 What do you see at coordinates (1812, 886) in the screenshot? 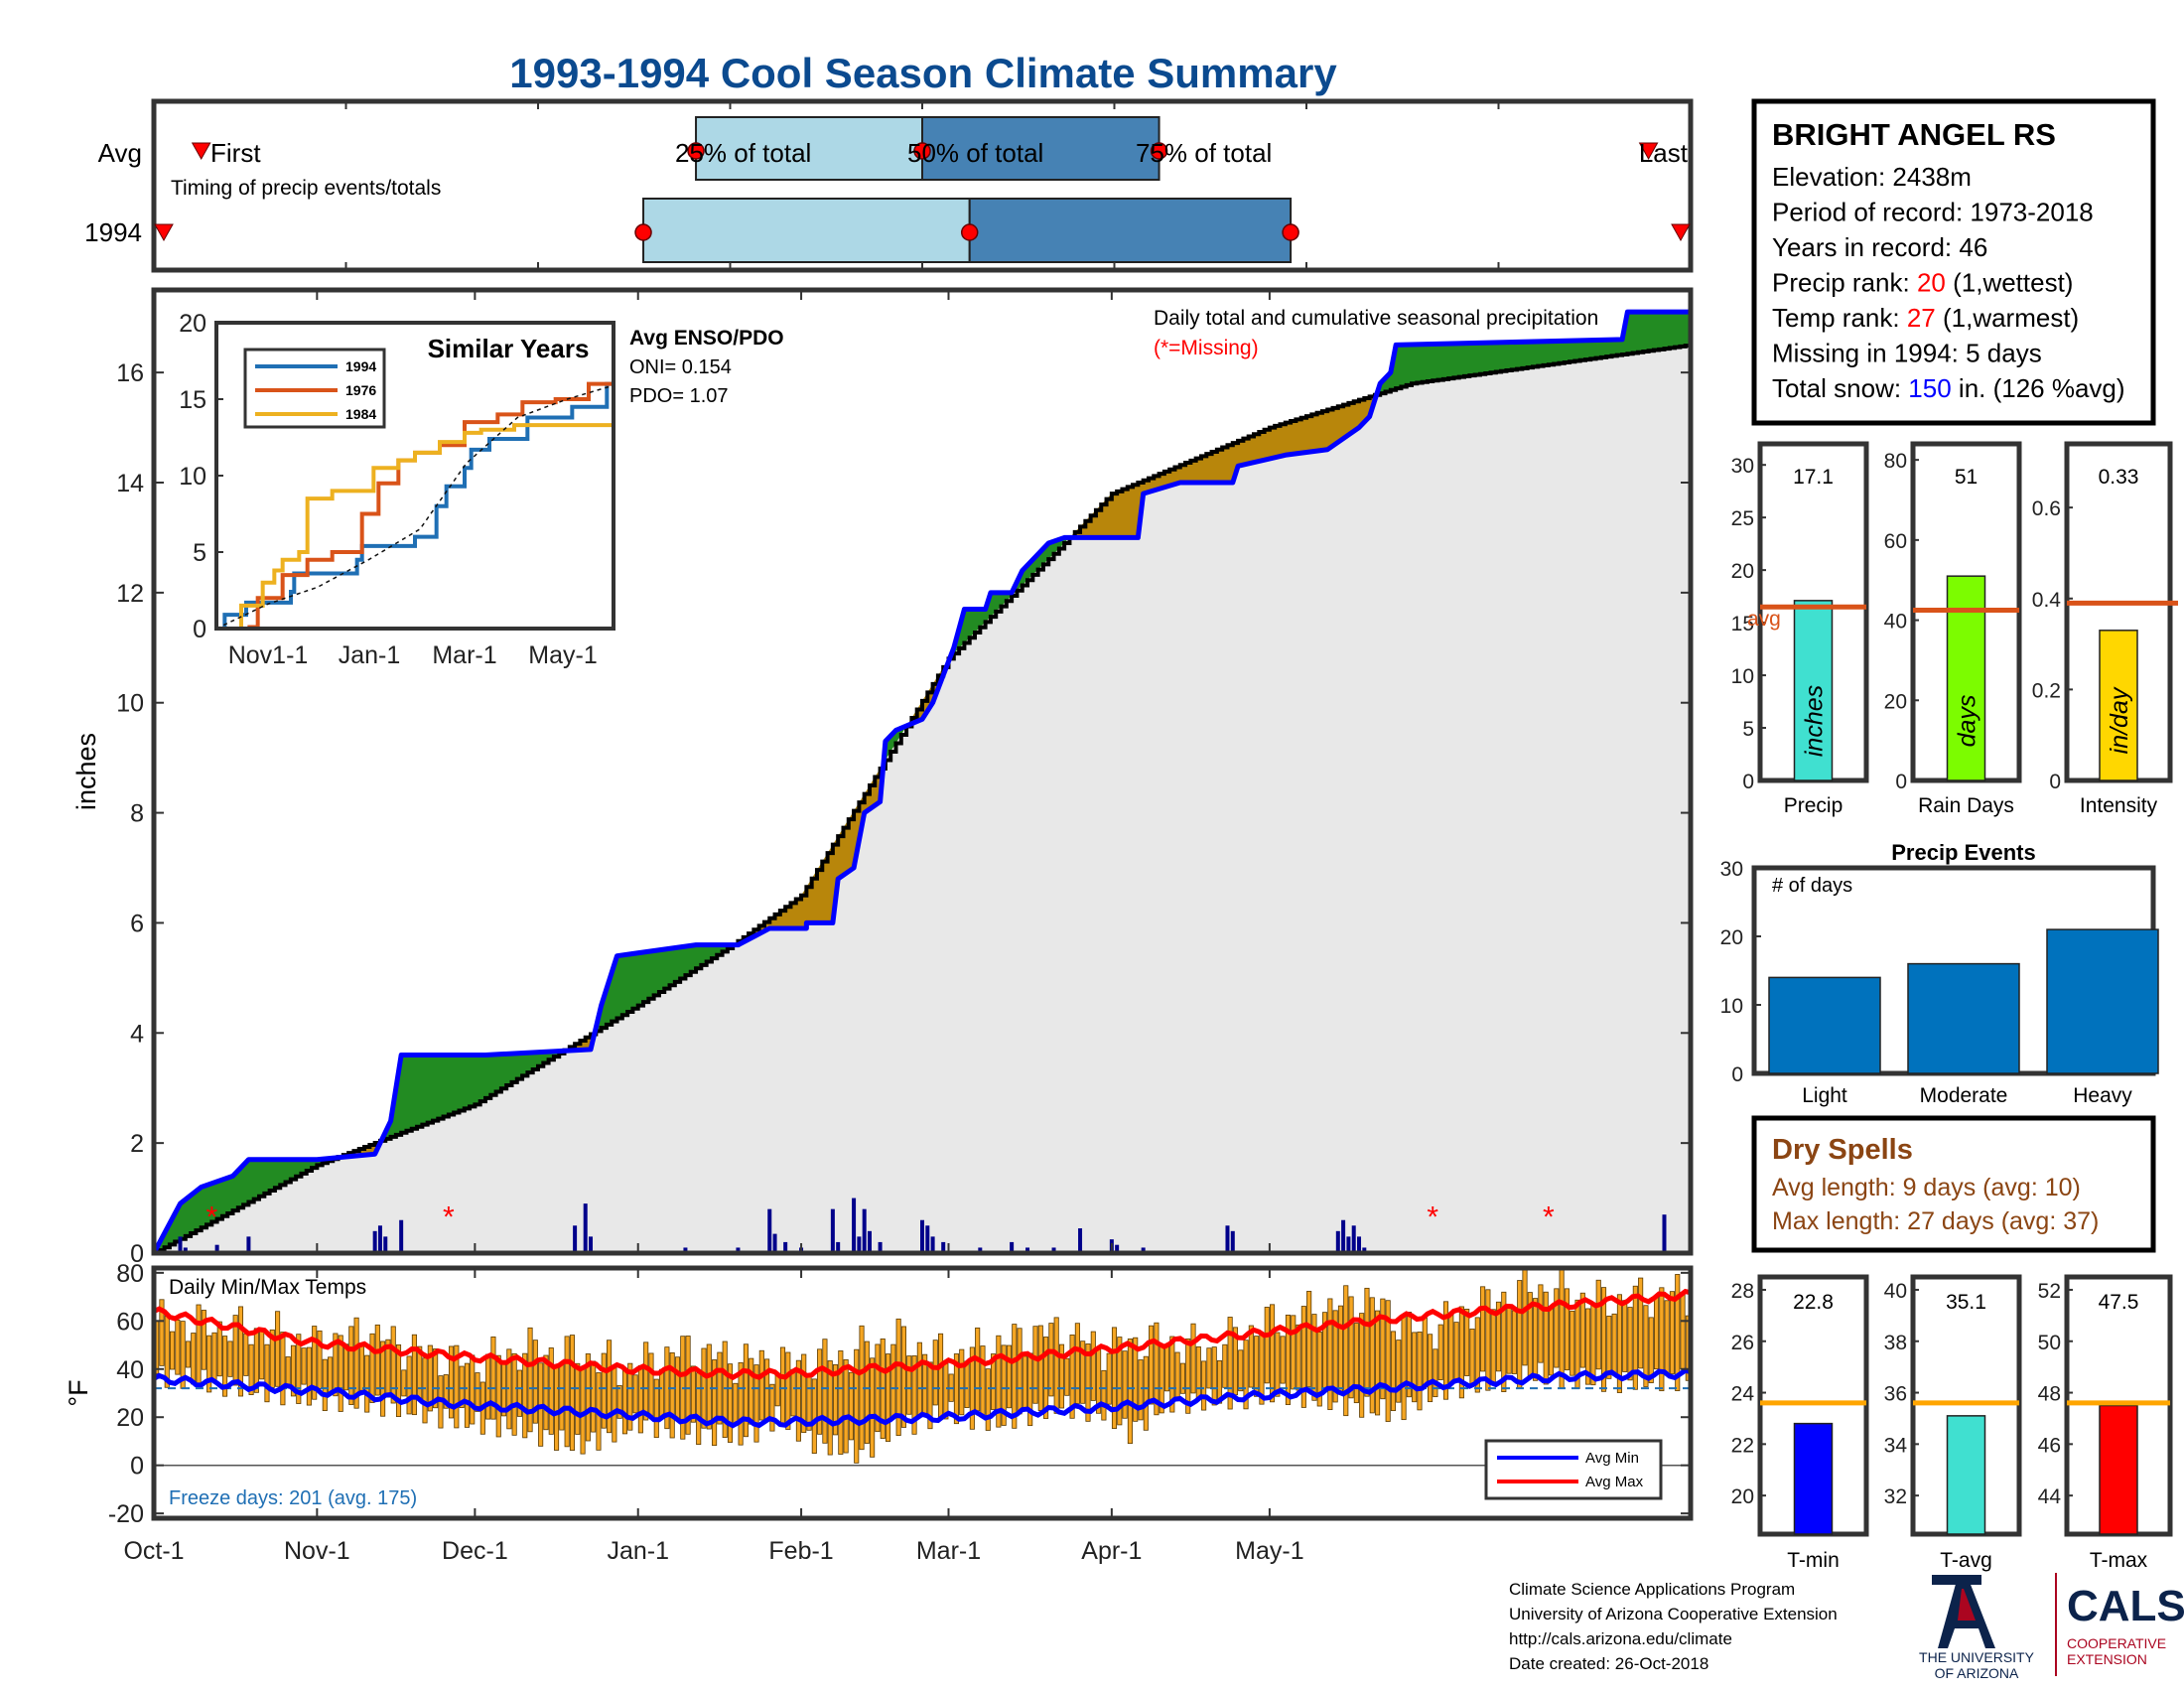
I see `events-ylabel: # of days` at bounding box center [1812, 886].